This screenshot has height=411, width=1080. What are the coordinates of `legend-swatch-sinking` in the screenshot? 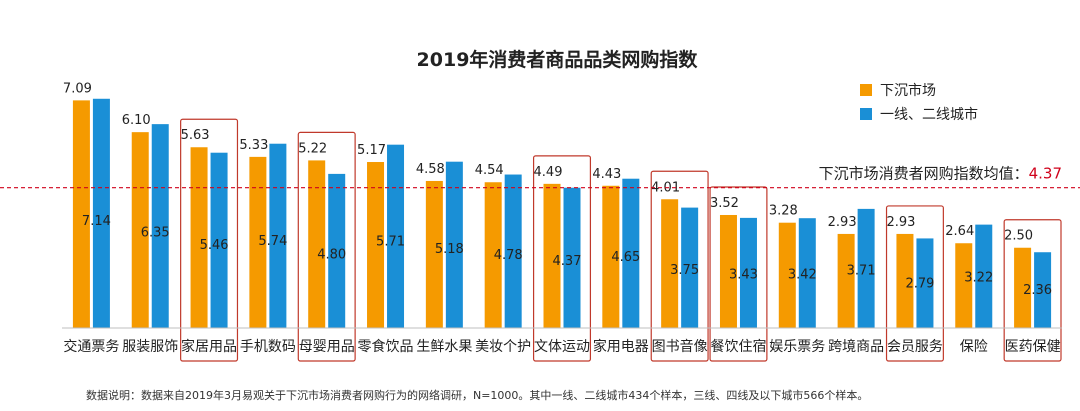 It's located at (866, 90).